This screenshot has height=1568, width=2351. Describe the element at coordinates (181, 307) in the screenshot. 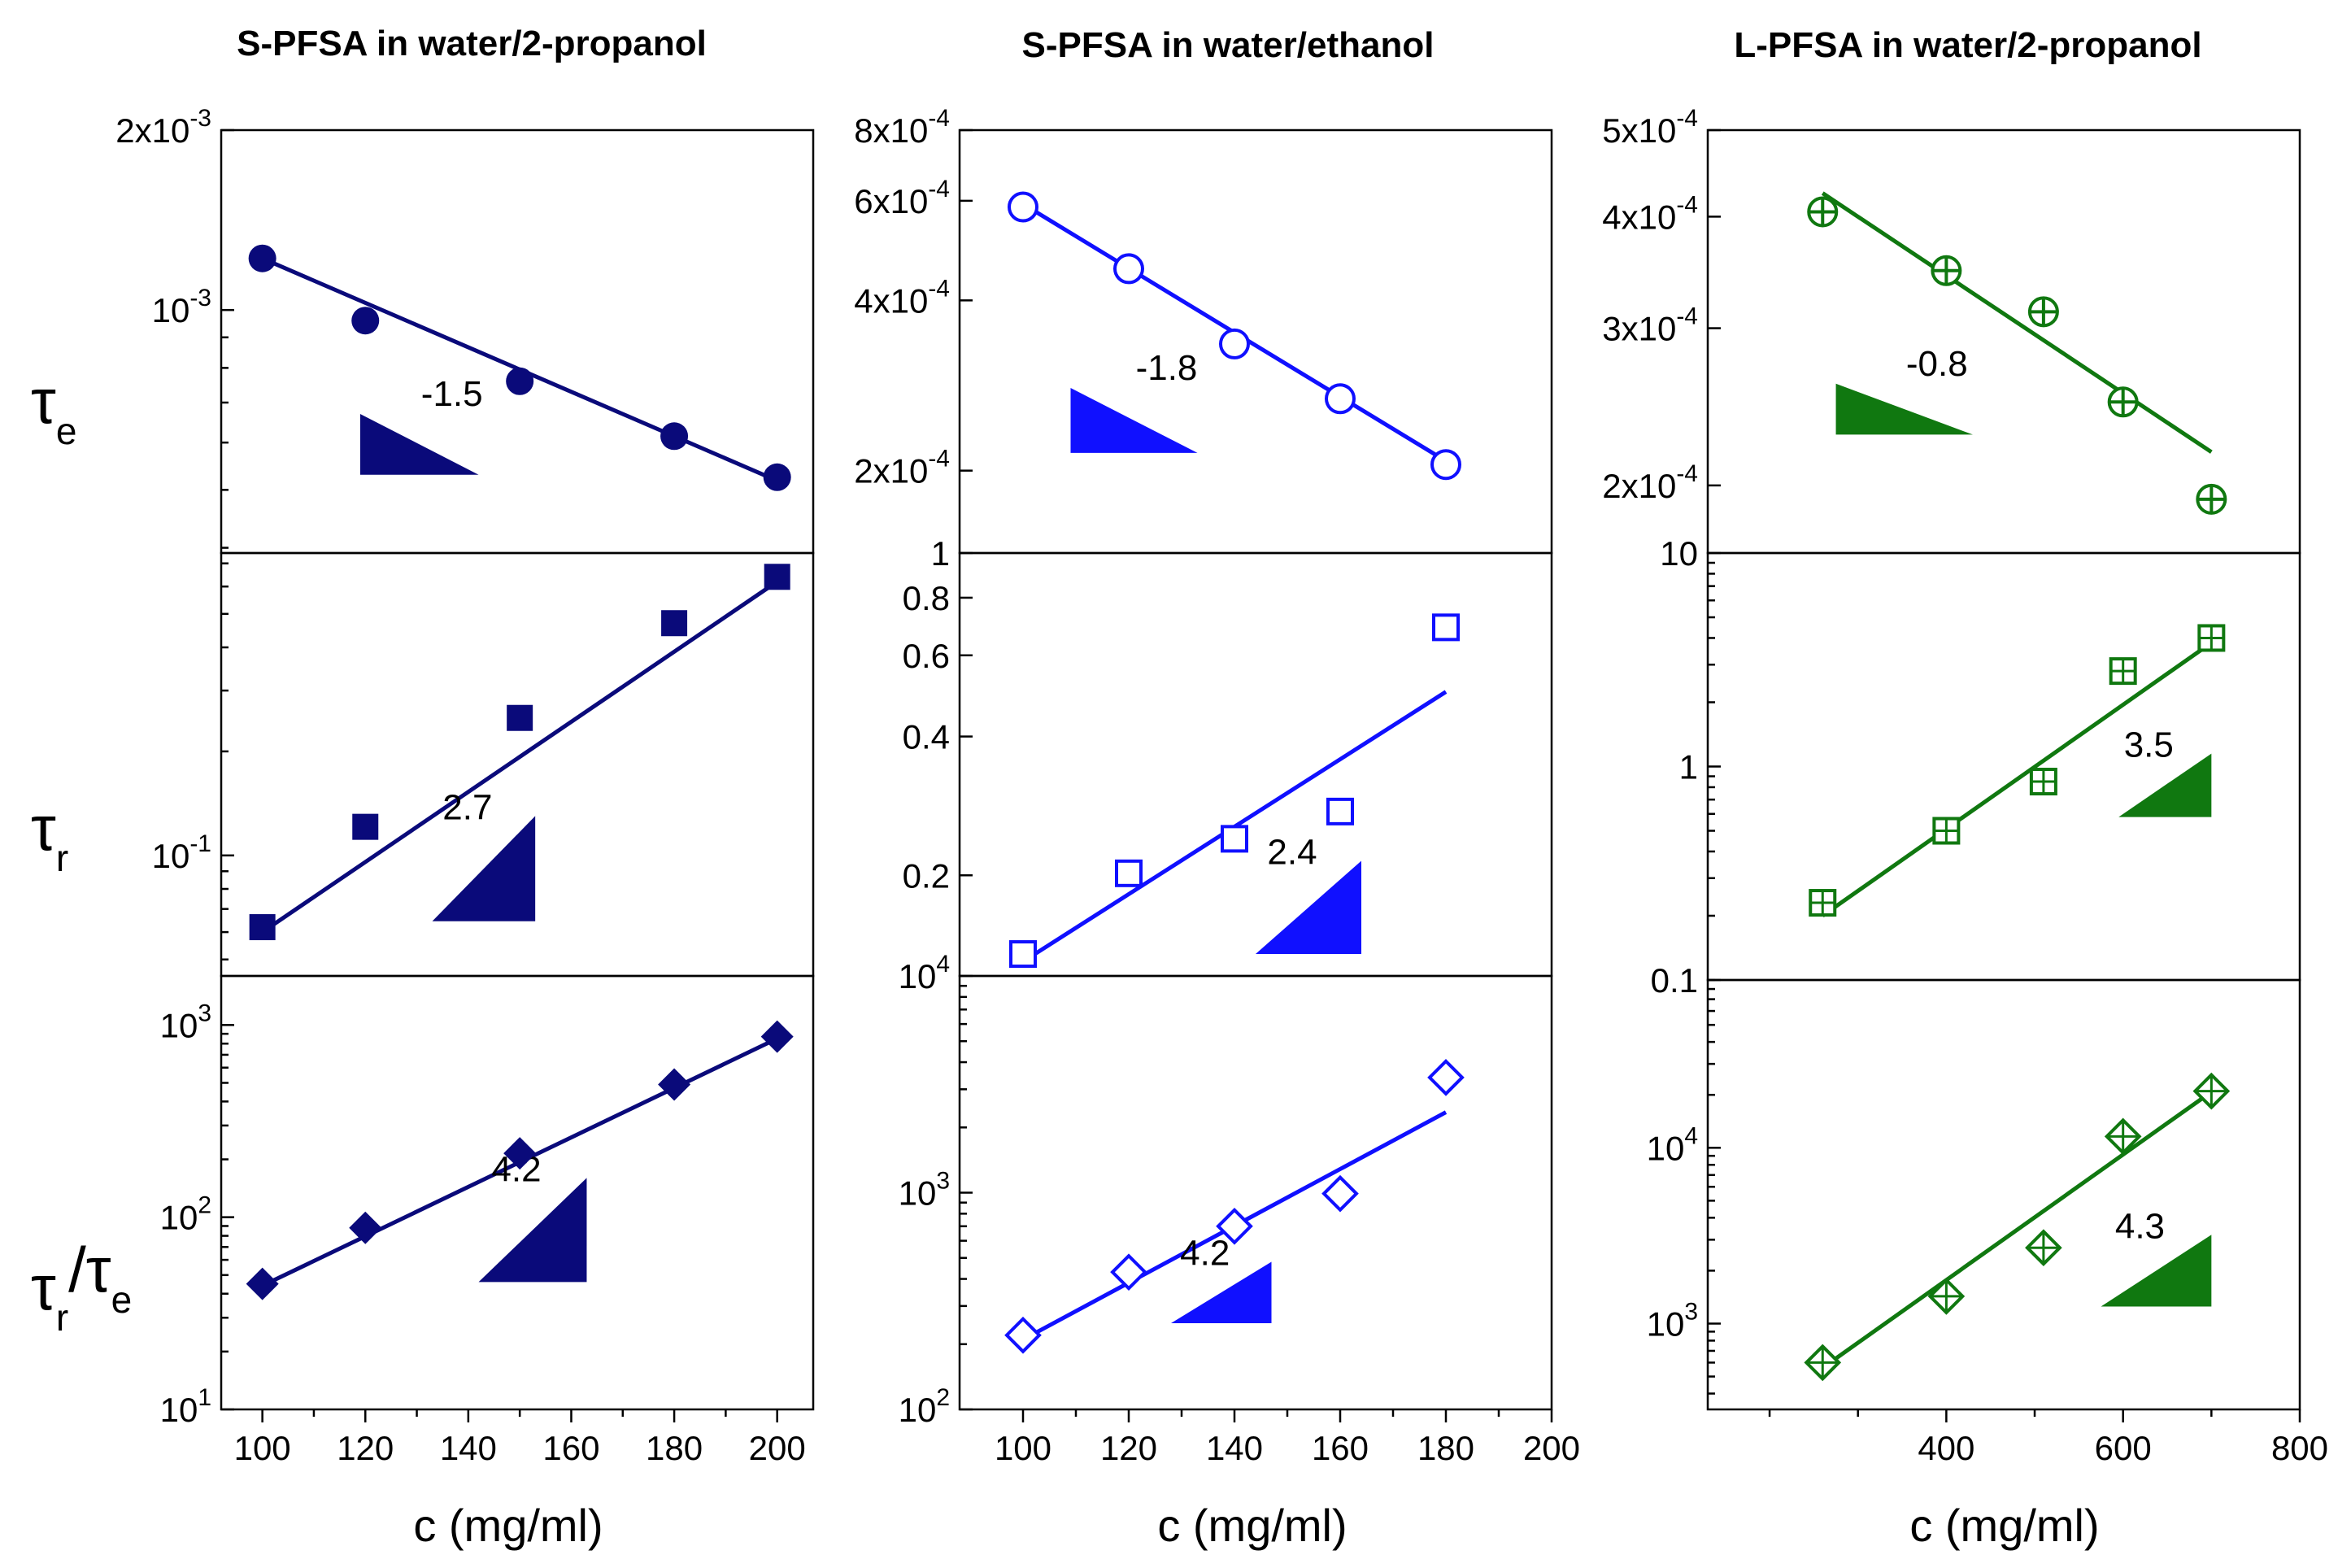

I see `y-tick-label: 10⁻³` at that location.